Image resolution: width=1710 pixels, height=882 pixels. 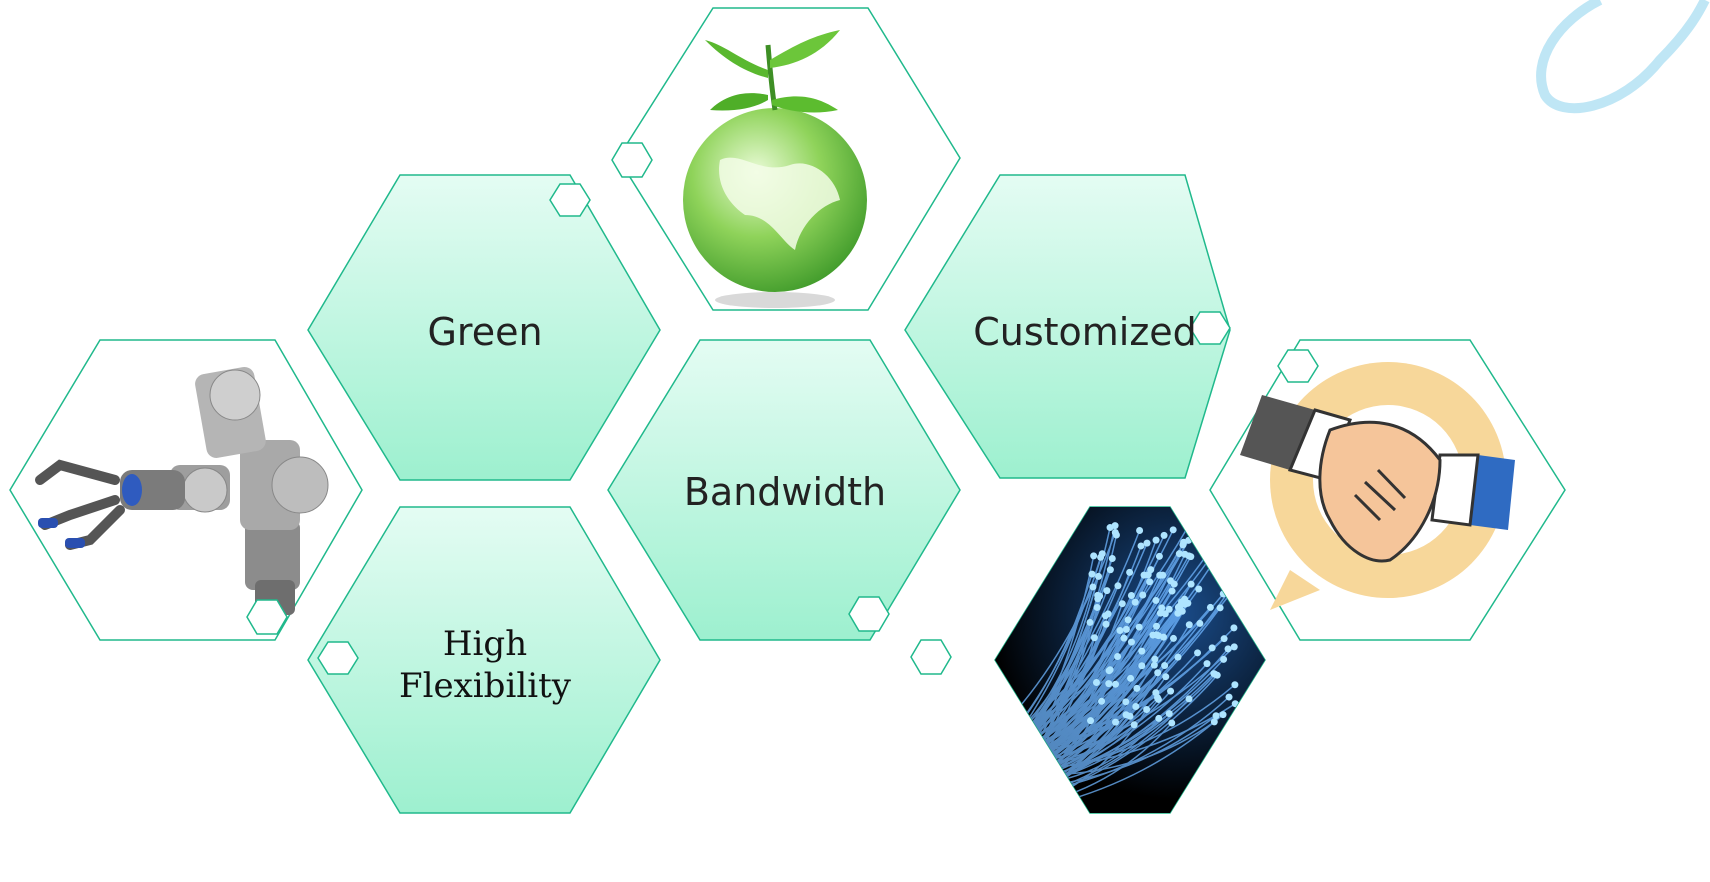 I want to click on hexagon-green: Green, so click(x=484, y=327).